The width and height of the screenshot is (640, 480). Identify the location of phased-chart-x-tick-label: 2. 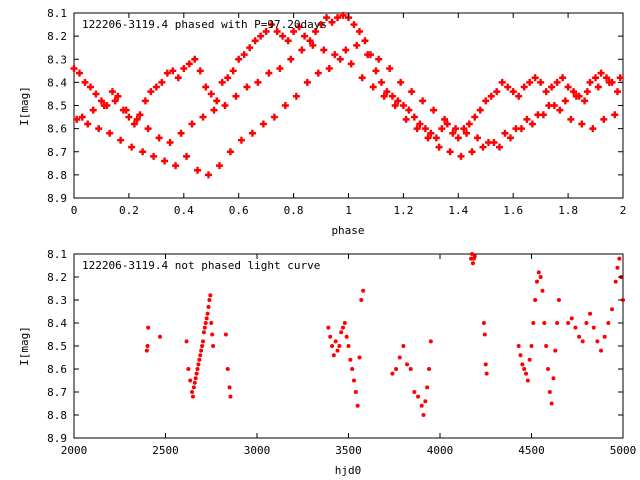
(623, 210).